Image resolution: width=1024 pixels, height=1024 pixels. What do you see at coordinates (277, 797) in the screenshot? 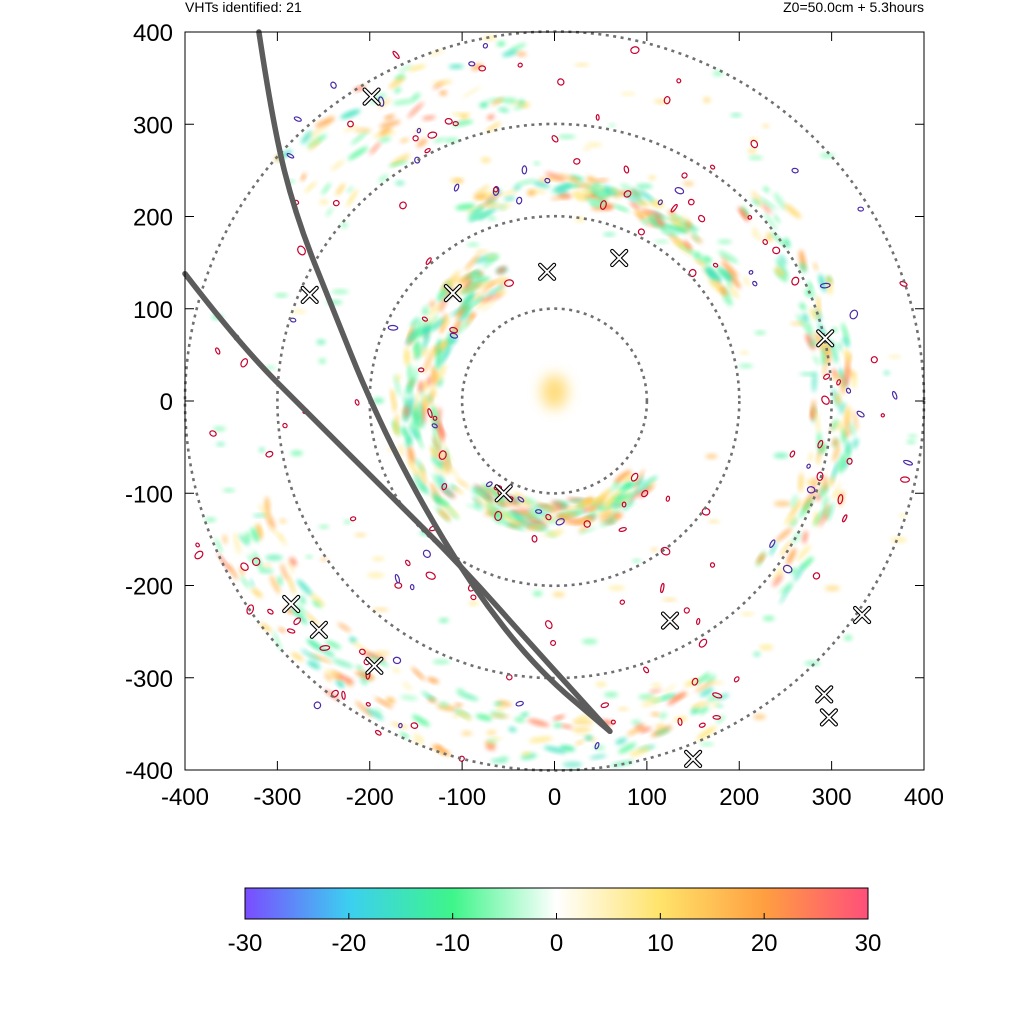
I see `x-tick-label: -300` at bounding box center [277, 797].